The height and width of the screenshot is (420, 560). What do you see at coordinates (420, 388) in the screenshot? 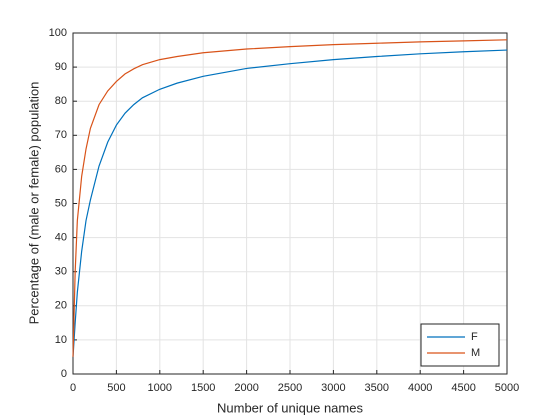
I see `x-tick-label: 4000` at bounding box center [420, 388].